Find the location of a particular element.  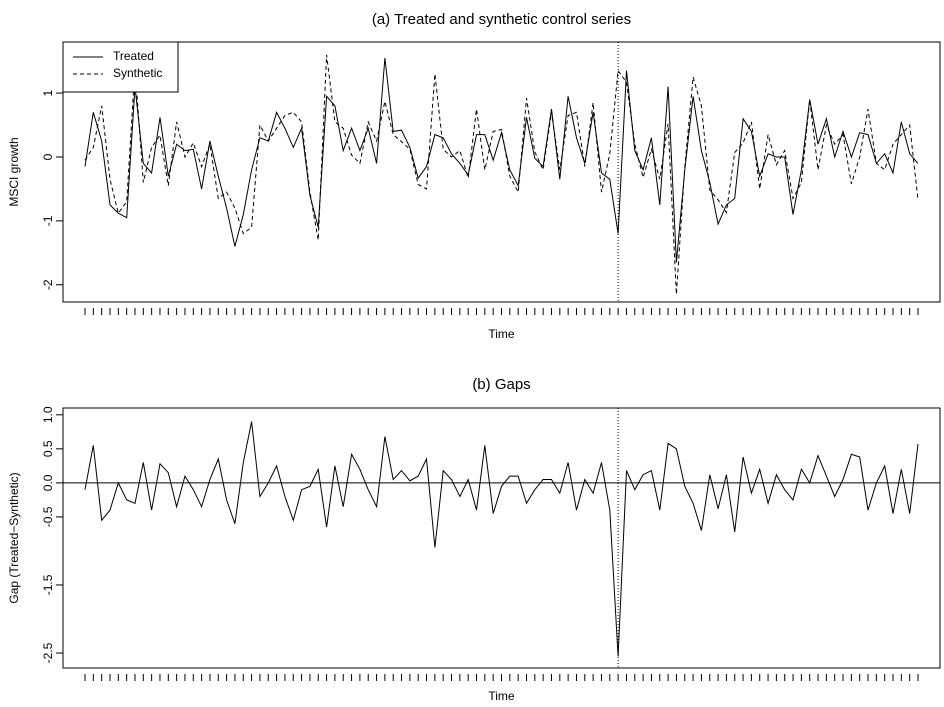

legend-label: Synthetic is located at coordinates (137, 73).